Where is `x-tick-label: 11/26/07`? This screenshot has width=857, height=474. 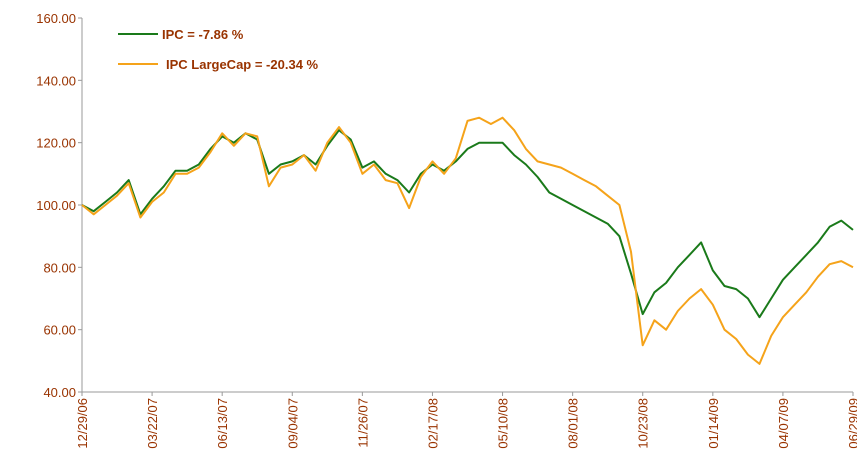 x-tick-label: 11/26/07 is located at coordinates (362, 423).